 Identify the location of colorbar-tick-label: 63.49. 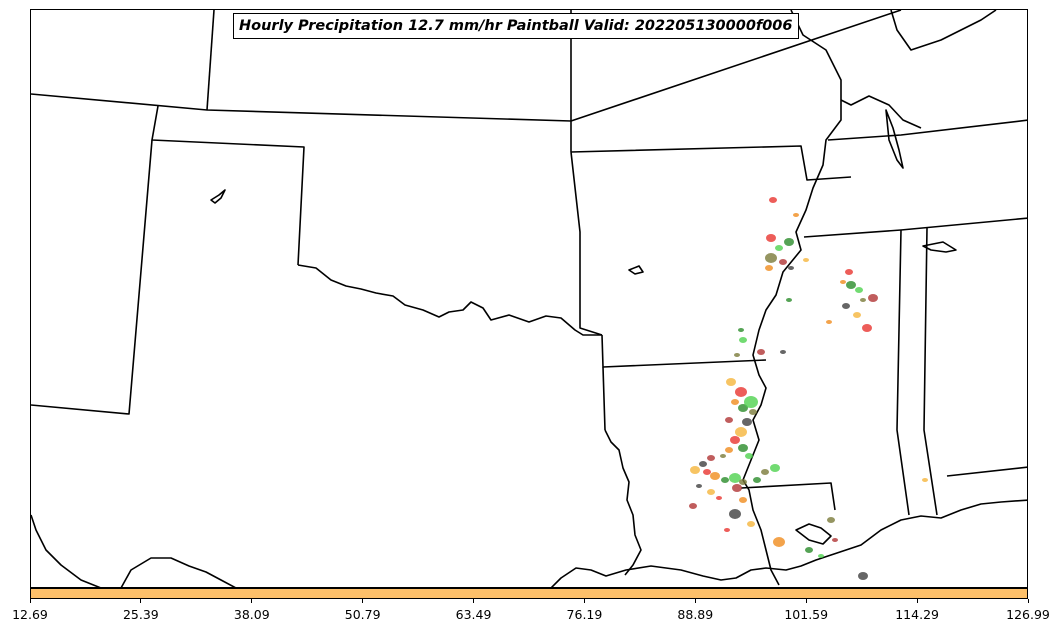
(473, 614).